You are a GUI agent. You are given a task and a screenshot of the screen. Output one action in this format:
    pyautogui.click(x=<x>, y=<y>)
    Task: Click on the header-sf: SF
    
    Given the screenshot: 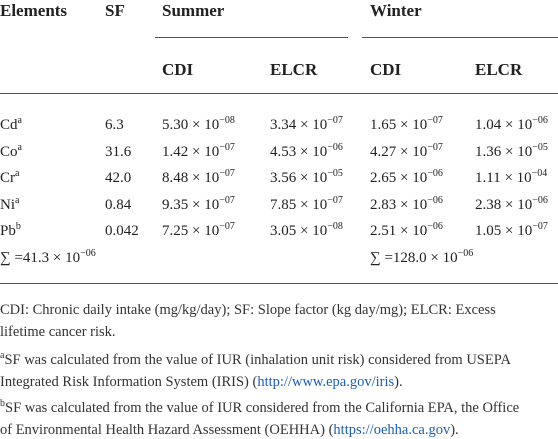 What is the action you would take?
    pyautogui.click(x=115, y=10)
    